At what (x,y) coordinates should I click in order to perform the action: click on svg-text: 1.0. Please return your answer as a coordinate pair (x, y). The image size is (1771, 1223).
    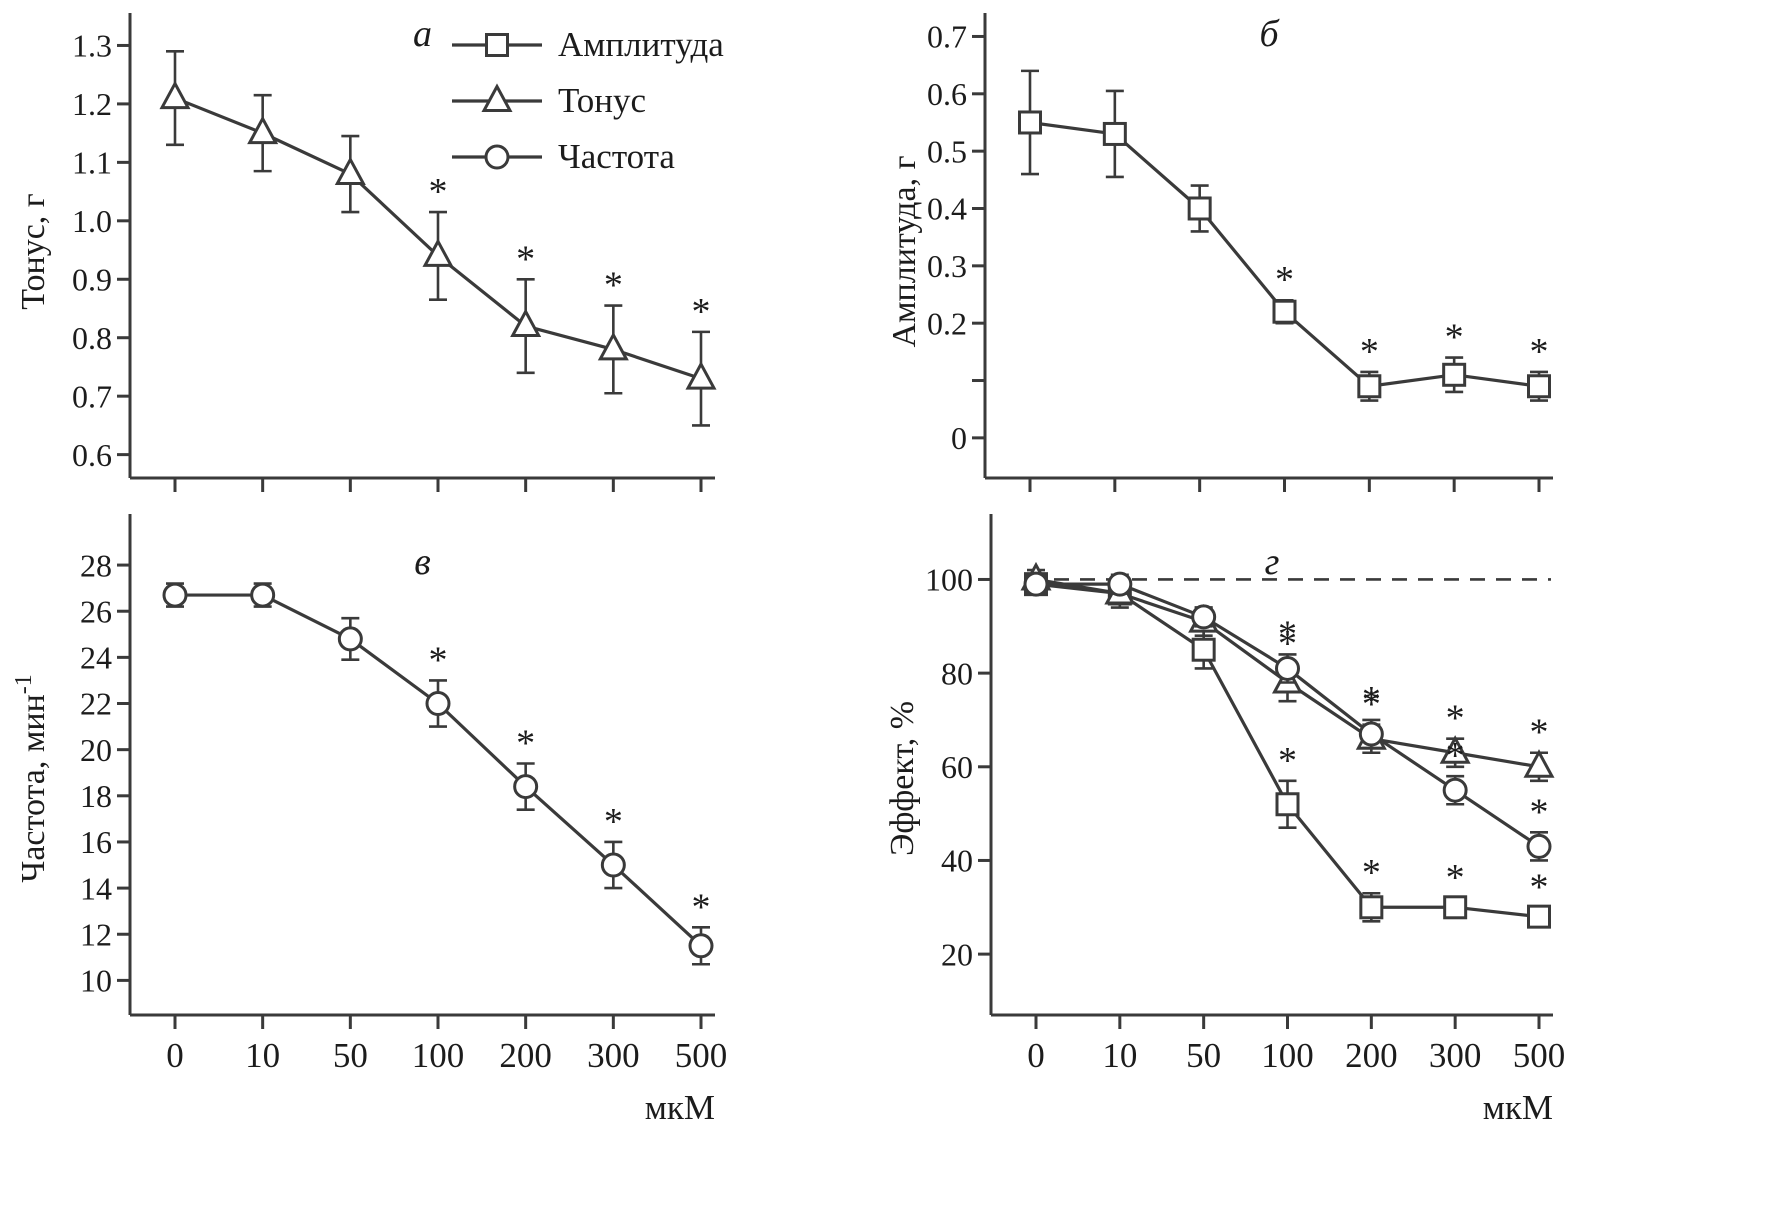
    Looking at the image, I should click on (92, 221).